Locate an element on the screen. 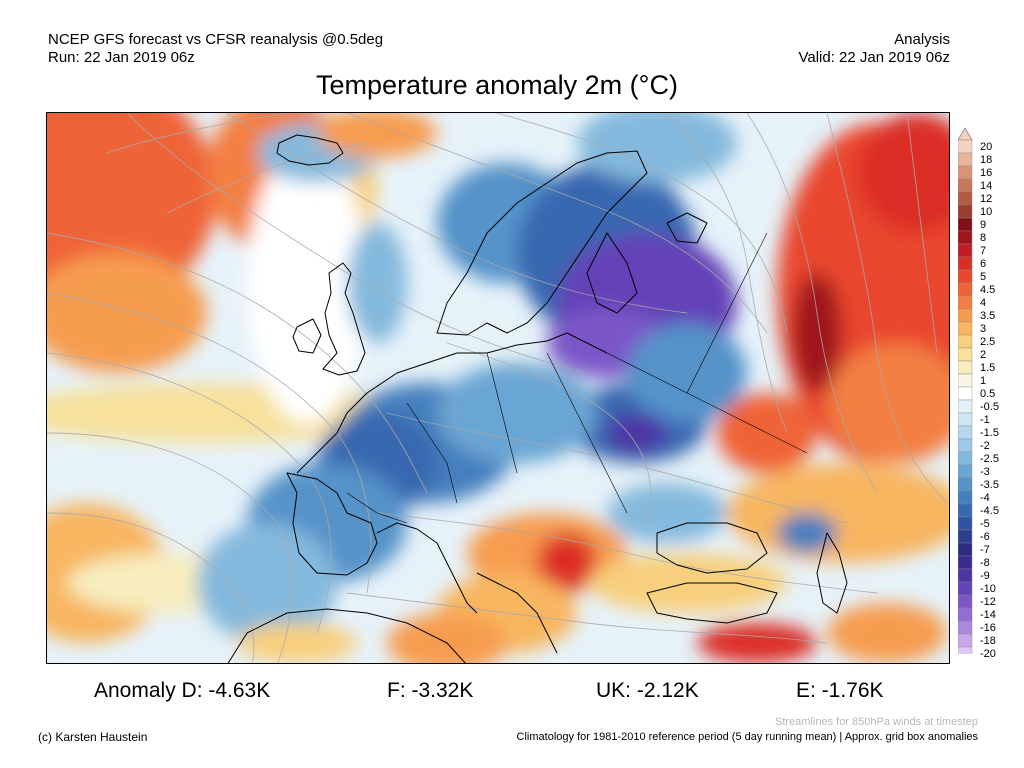  anomaly-spain: E: -1.76K is located at coordinates (840, 690).